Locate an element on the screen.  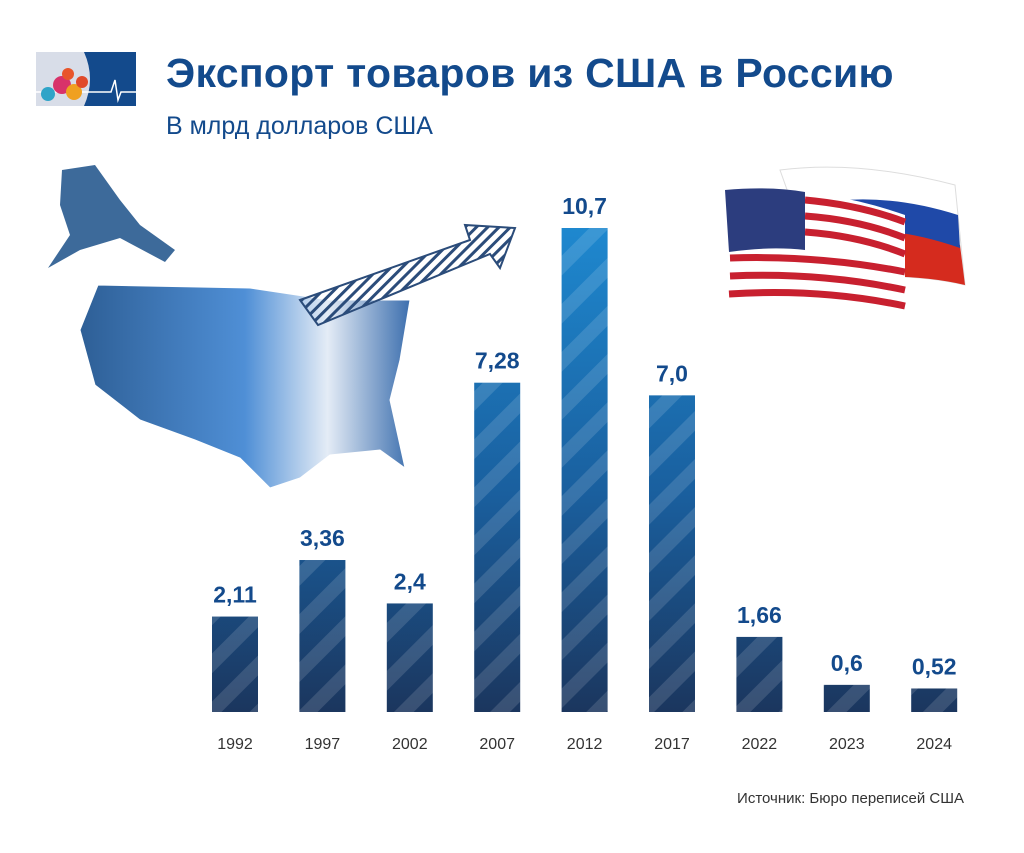
data-label: 7,28 is located at coordinates (497, 361).